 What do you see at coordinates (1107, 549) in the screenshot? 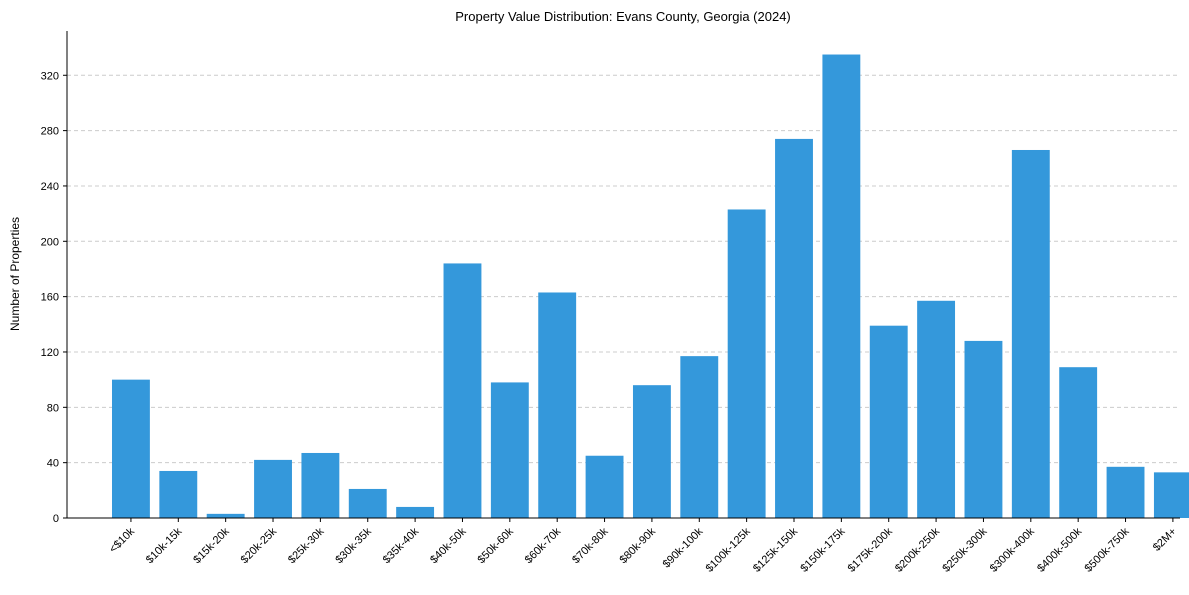
I see `x-tick-label: $500k-750k` at bounding box center [1107, 549].